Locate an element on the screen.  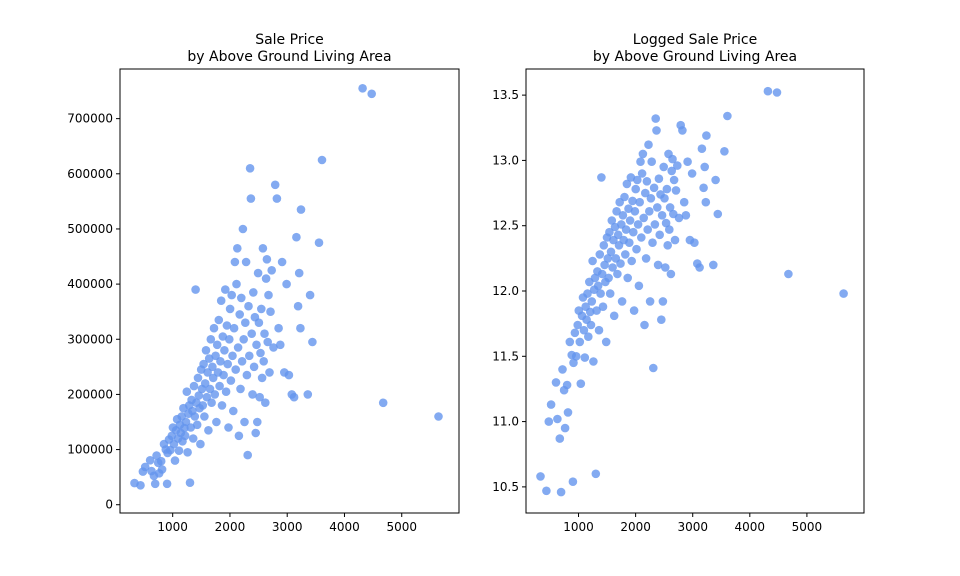
x-tick-label: 3000 is located at coordinates (287, 527).